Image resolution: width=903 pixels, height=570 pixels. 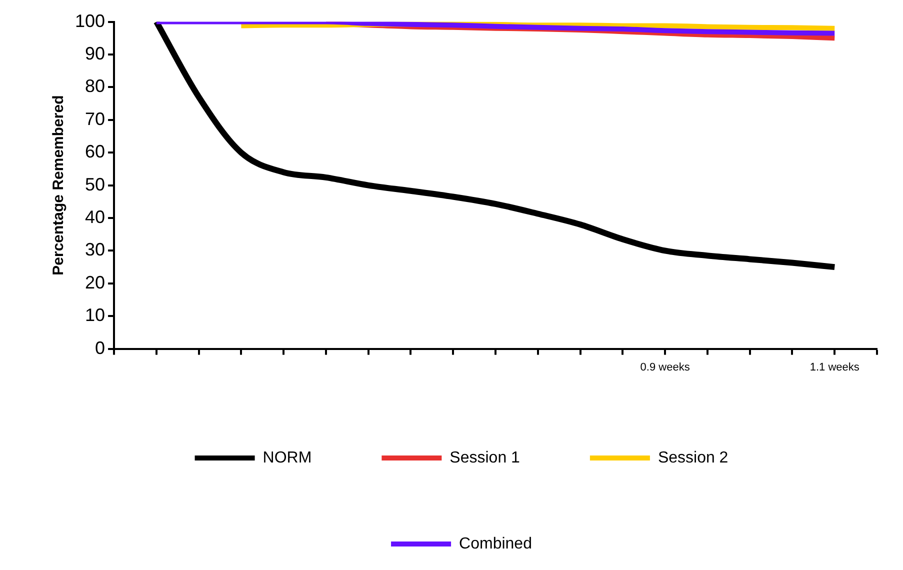 What do you see at coordinates (485, 457) in the screenshot?
I see `legend-label: Session 1` at bounding box center [485, 457].